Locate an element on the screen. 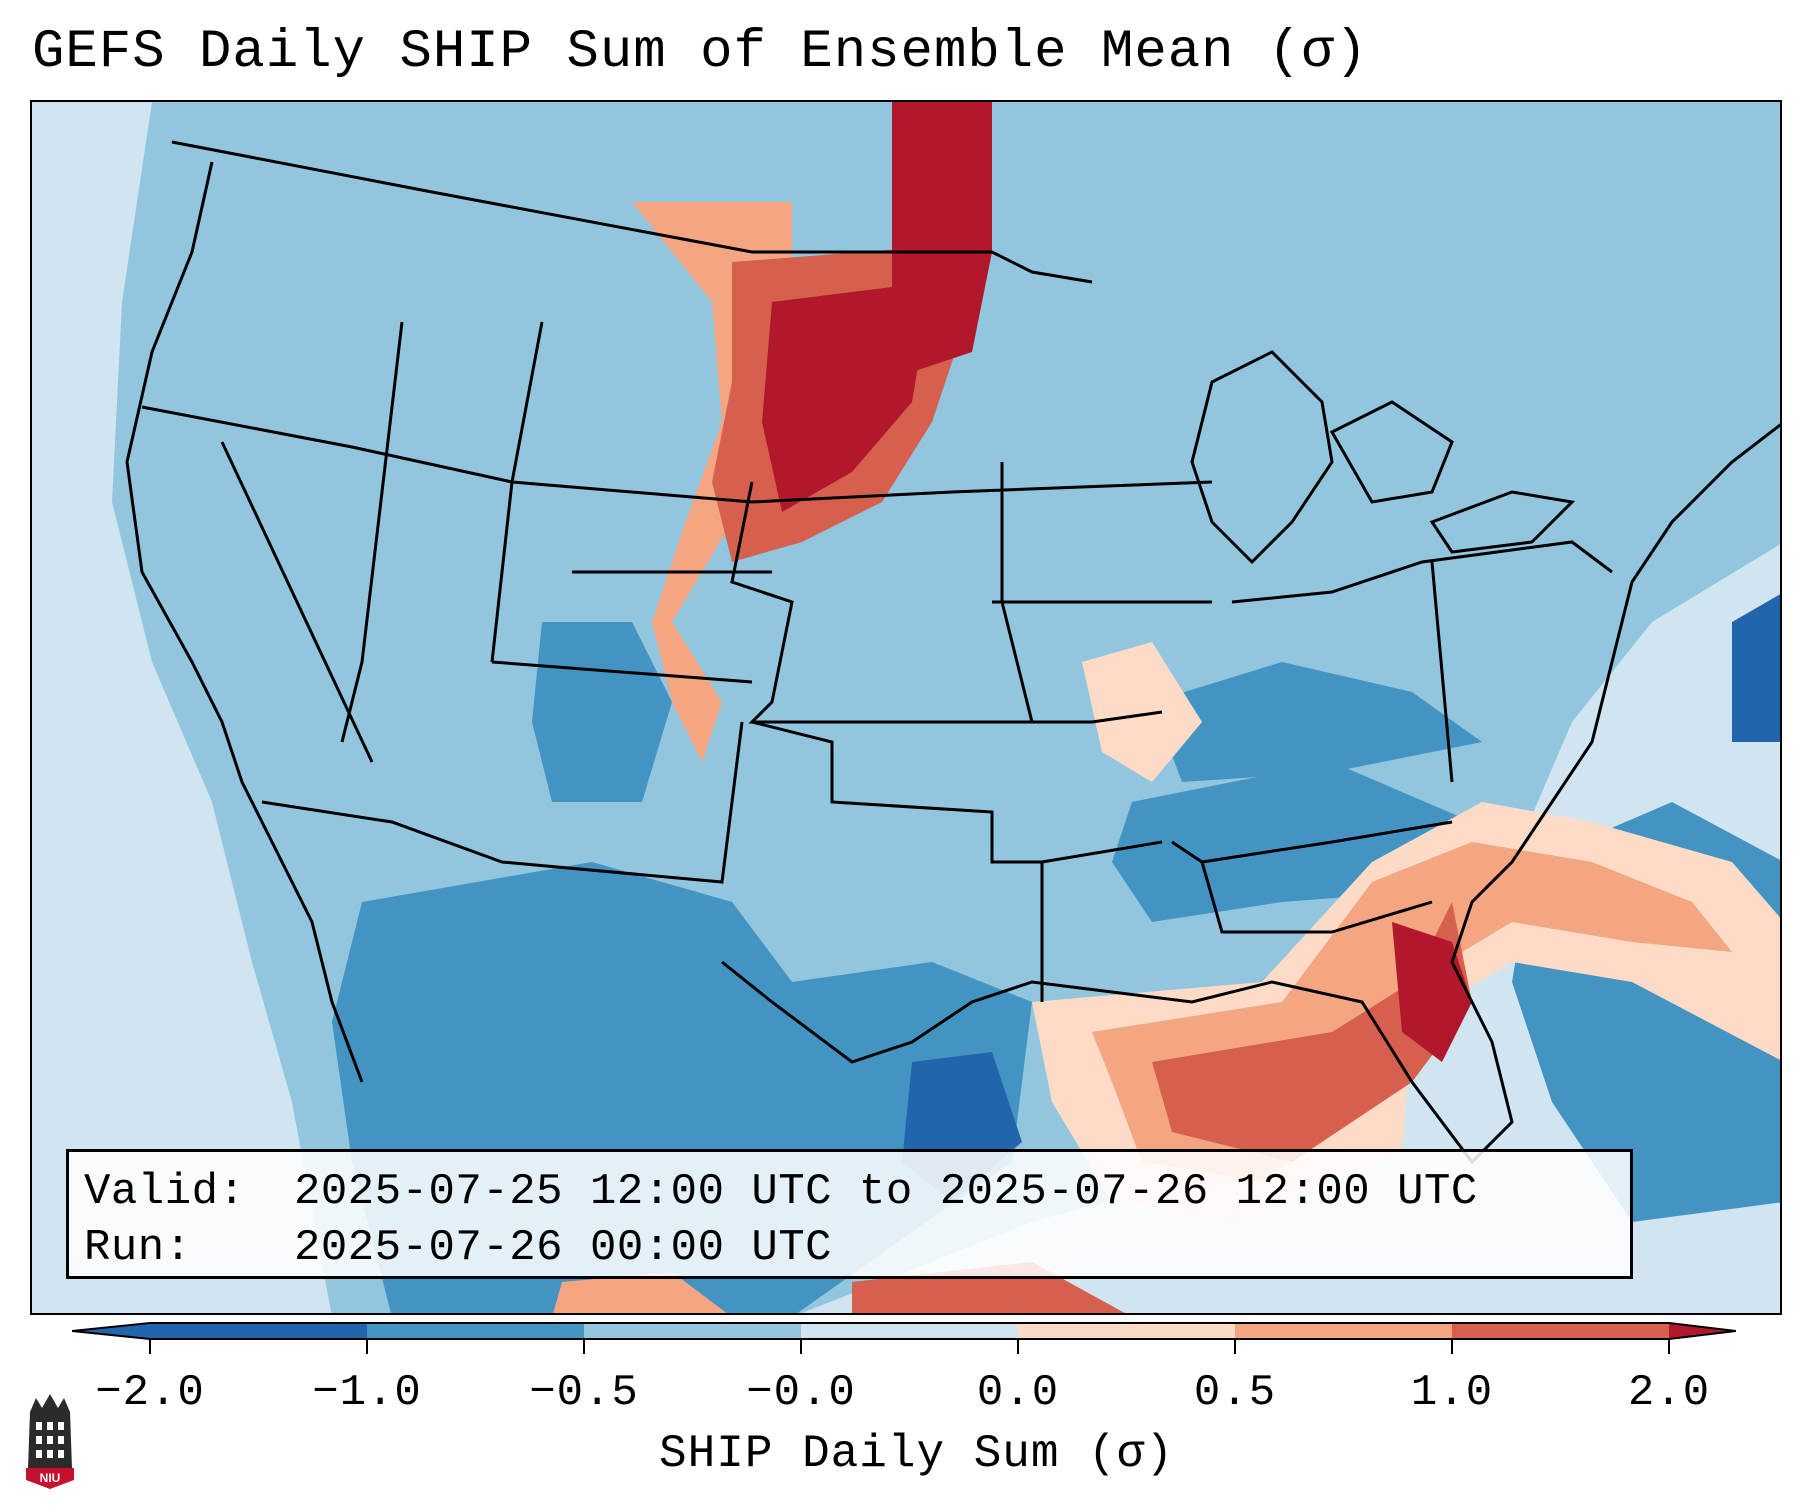  colorbar is located at coordinates (904, 1331).